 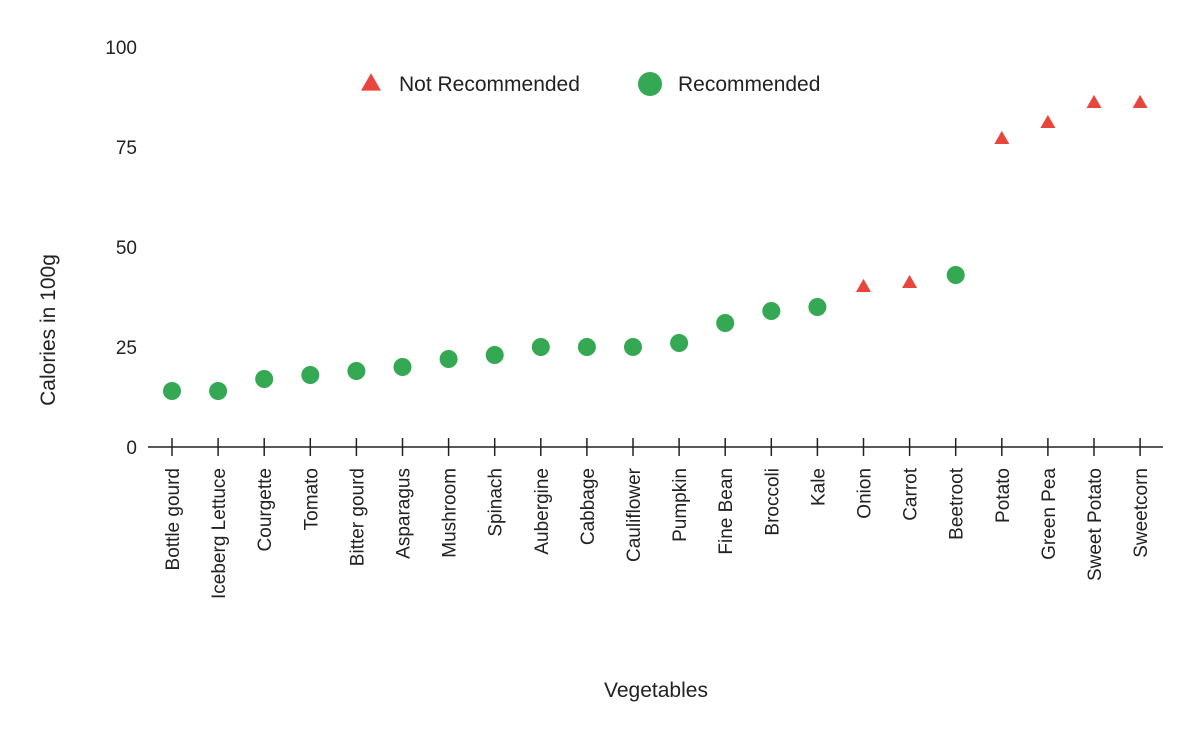 What do you see at coordinates (48, 330) in the screenshot?
I see `y-axis-title: Calories in 100g` at bounding box center [48, 330].